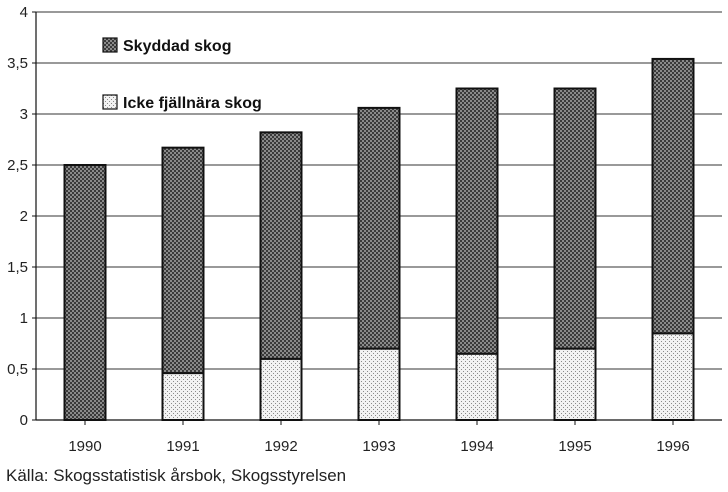 This screenshot has width=728, height=492. What do you see at coordinates (476, 446) in the screenshot?
I see `x-tick-label: 1994` at bounding box center [476, 446].